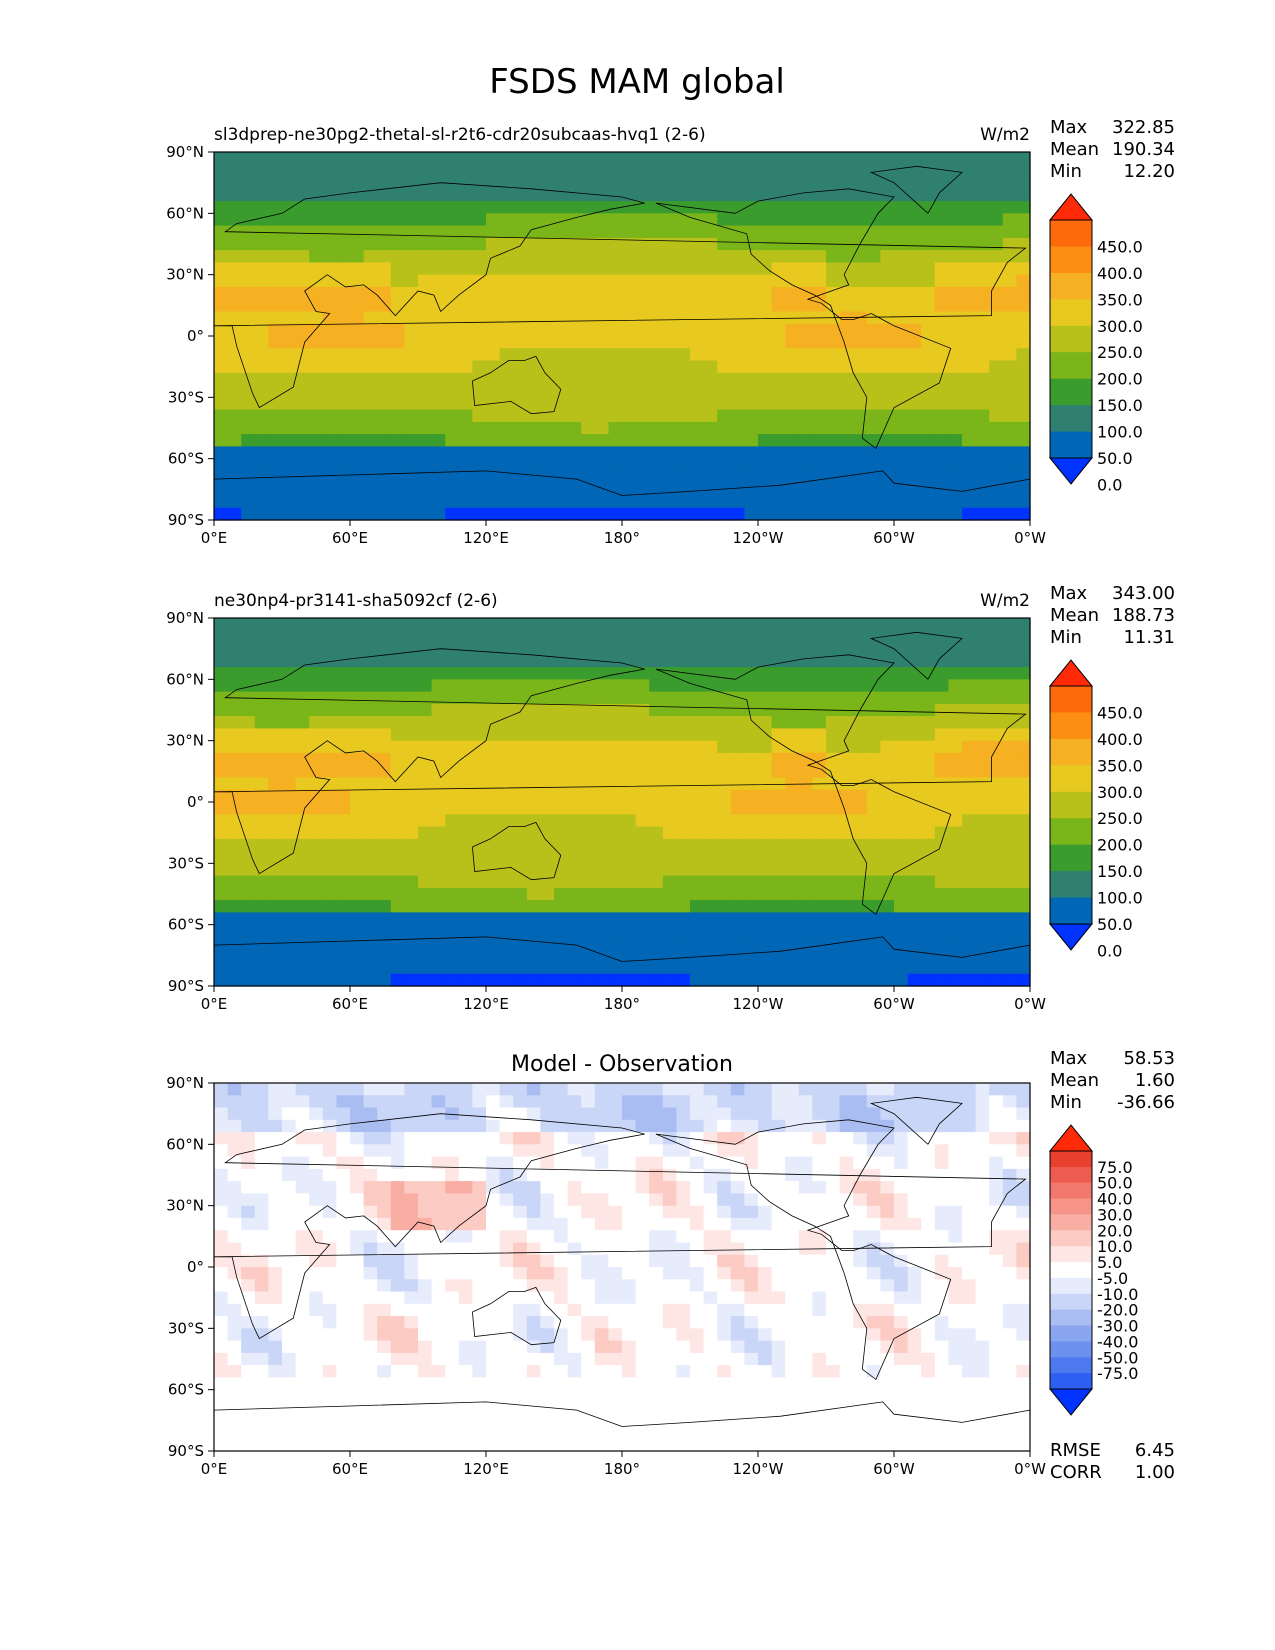  I want to click on colorbar-label: 250.0, so click(1120, 818).